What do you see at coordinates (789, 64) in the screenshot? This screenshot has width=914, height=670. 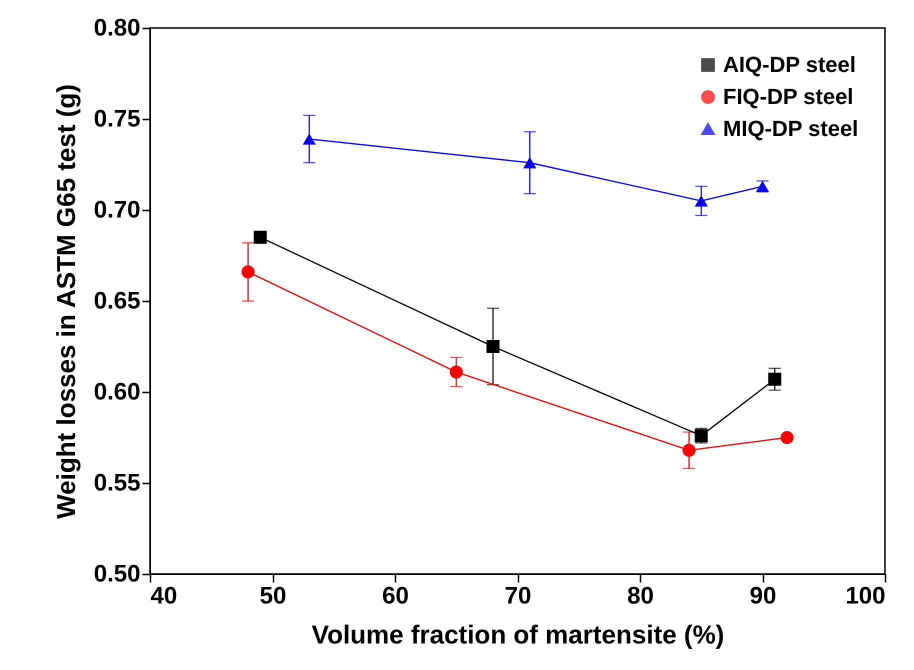 I see `legend-label: AIQ-DP steel` at bounding box center [789, 64].